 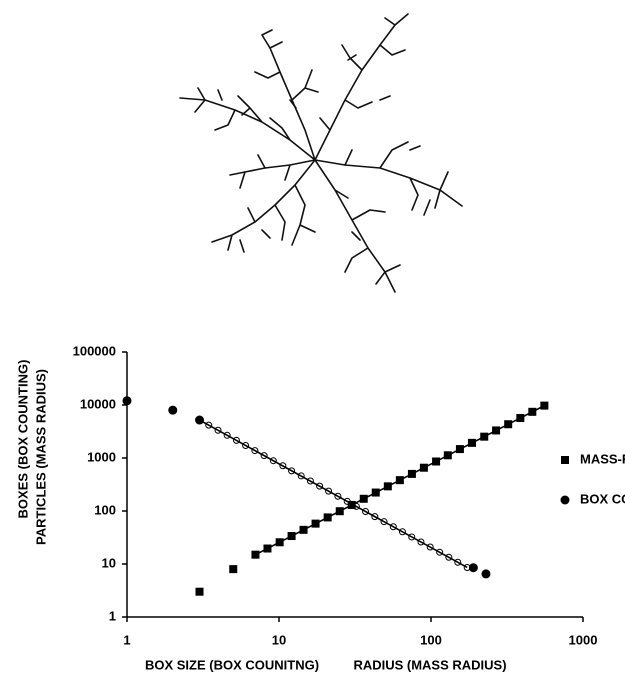 I want to click on x-tick-label: 1, so click(x=126, y=639).